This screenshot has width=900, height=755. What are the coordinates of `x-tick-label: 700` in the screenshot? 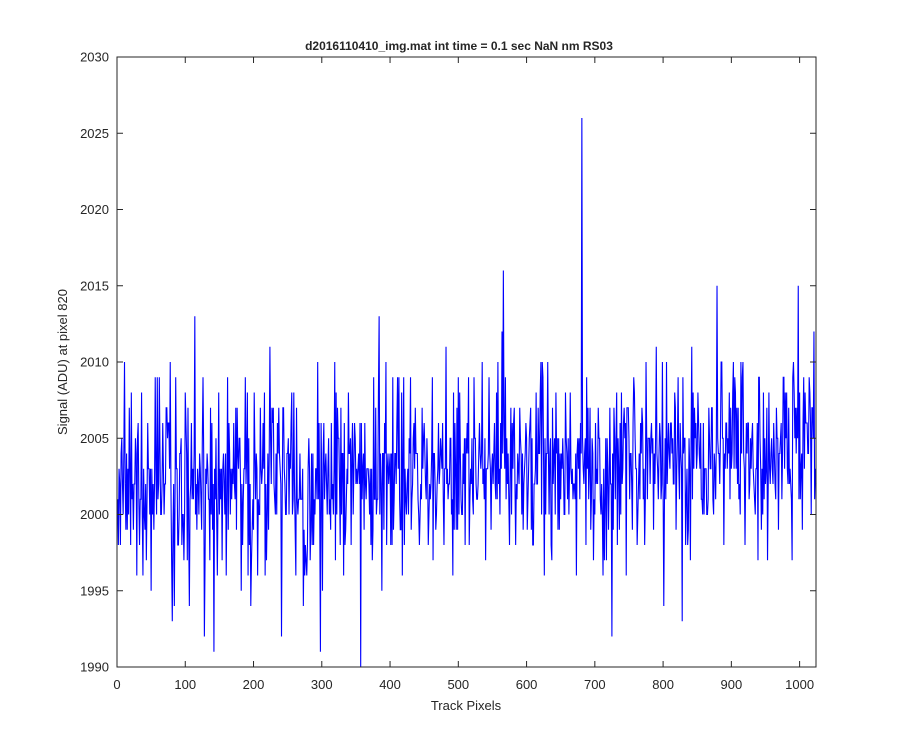 It's located at (595, 684).